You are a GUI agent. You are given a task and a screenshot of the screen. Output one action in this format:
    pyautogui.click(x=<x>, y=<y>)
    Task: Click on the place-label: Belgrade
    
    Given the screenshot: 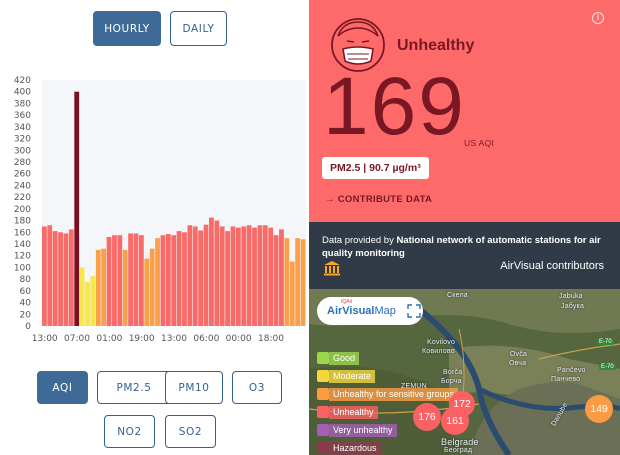 What is the action you would take?
    pyautogui.click(x=460, y=442)
    